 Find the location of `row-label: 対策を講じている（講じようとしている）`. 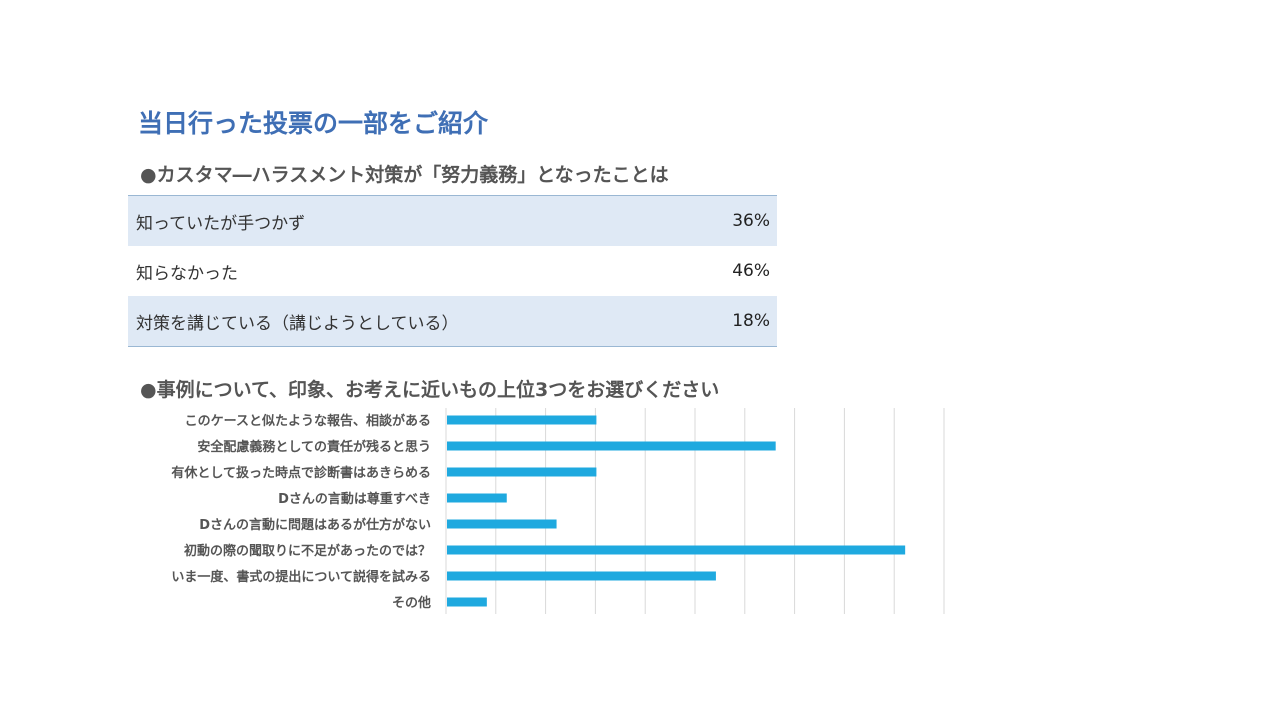

row-label: 対策を講じている（講じようとしている） is located at coordinates (297, 323).